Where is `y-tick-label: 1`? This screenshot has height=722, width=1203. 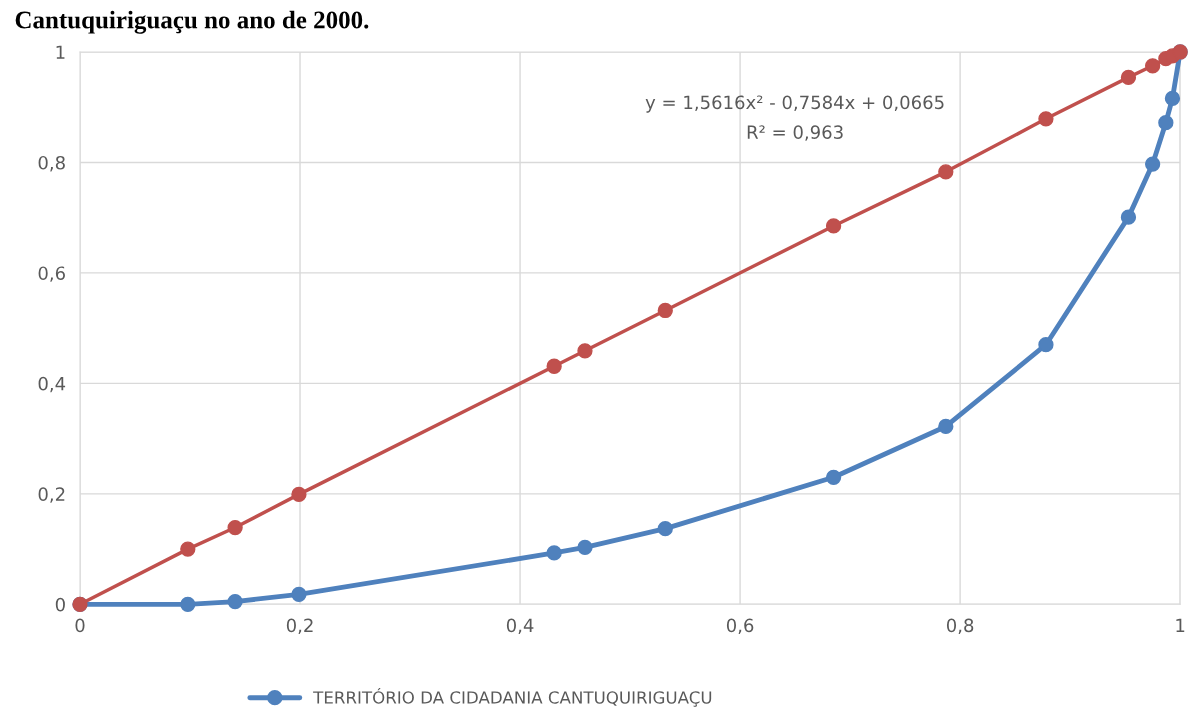
y-tick-label: 1 is located at coordinates (60, 52).